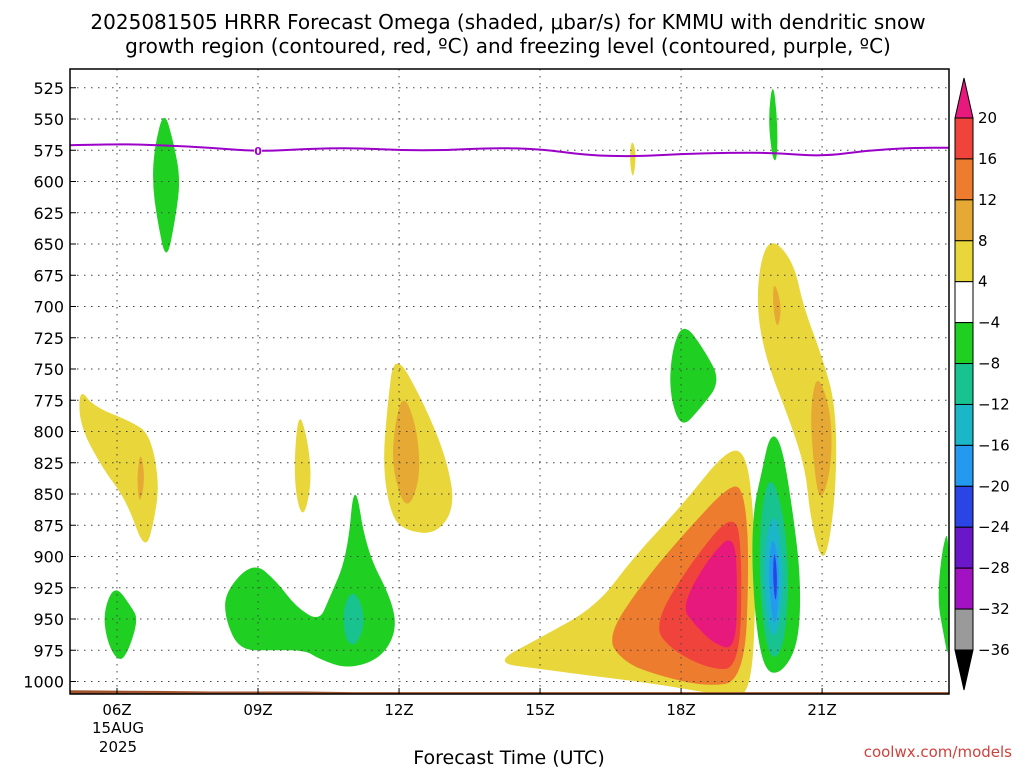 The height and width of the screenshot is (768, 1024). I want to click on colorbar-label: −36, so click(994, 650).